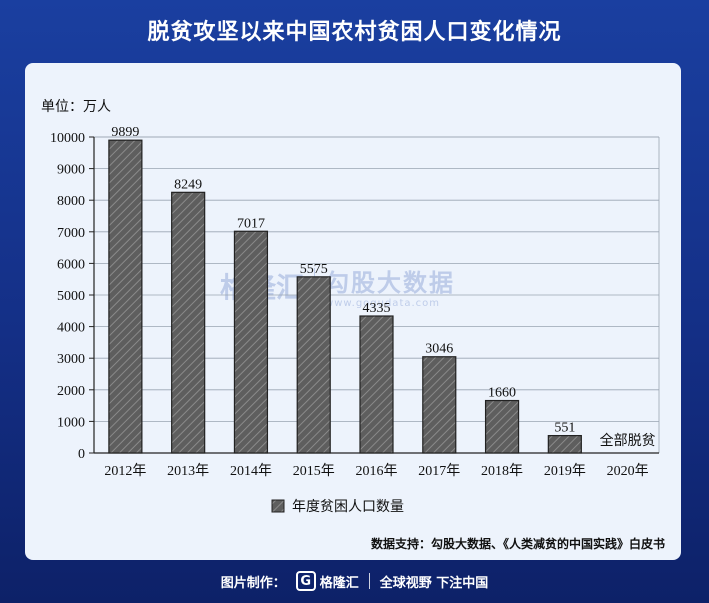 This screenshot has height=603, width=709. What do you see at coordinates (502, 393) in the screenshot?
I see `data-label: 1660` at bounding box center [502, 393].